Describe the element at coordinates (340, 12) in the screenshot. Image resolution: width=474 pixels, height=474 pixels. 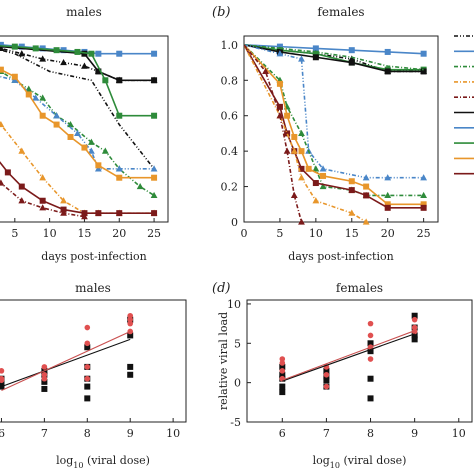
I see `chart-title: females` at that location.